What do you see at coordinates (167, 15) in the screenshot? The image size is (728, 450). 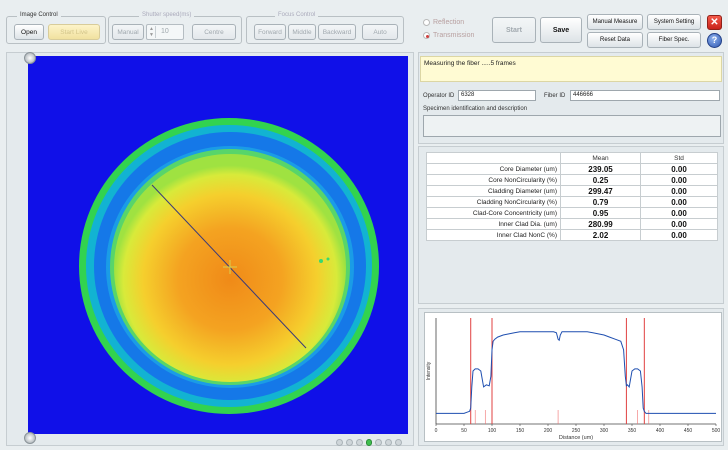 I see `shutter-speed-title: Shutter speed(ms)` at bounding box center [167, 15].